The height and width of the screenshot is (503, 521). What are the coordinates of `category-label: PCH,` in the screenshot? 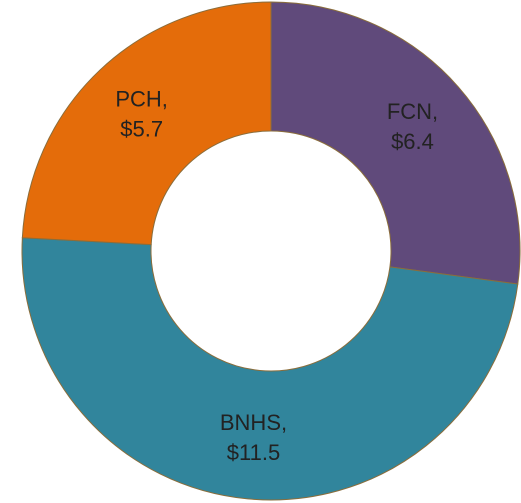 It's located at (141, 98).